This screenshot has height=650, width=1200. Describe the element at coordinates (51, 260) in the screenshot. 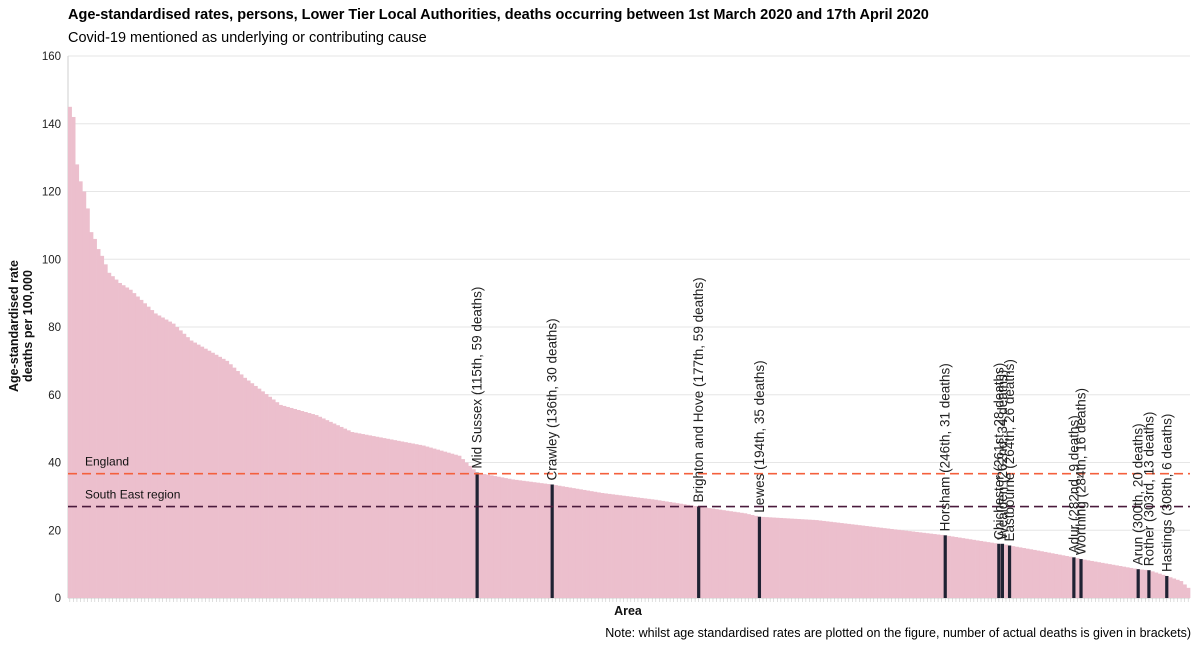

I see `y-tick-label: 100` at that location.